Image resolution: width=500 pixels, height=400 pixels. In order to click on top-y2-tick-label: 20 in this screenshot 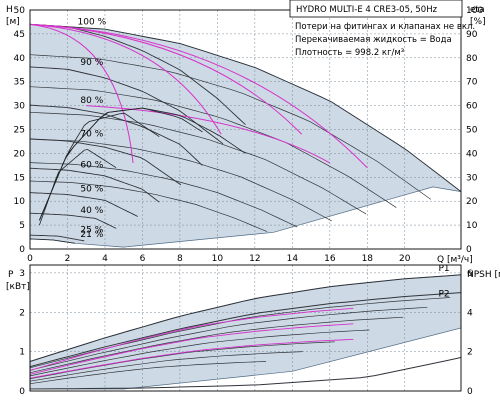, I will do `click(472, 202)`.